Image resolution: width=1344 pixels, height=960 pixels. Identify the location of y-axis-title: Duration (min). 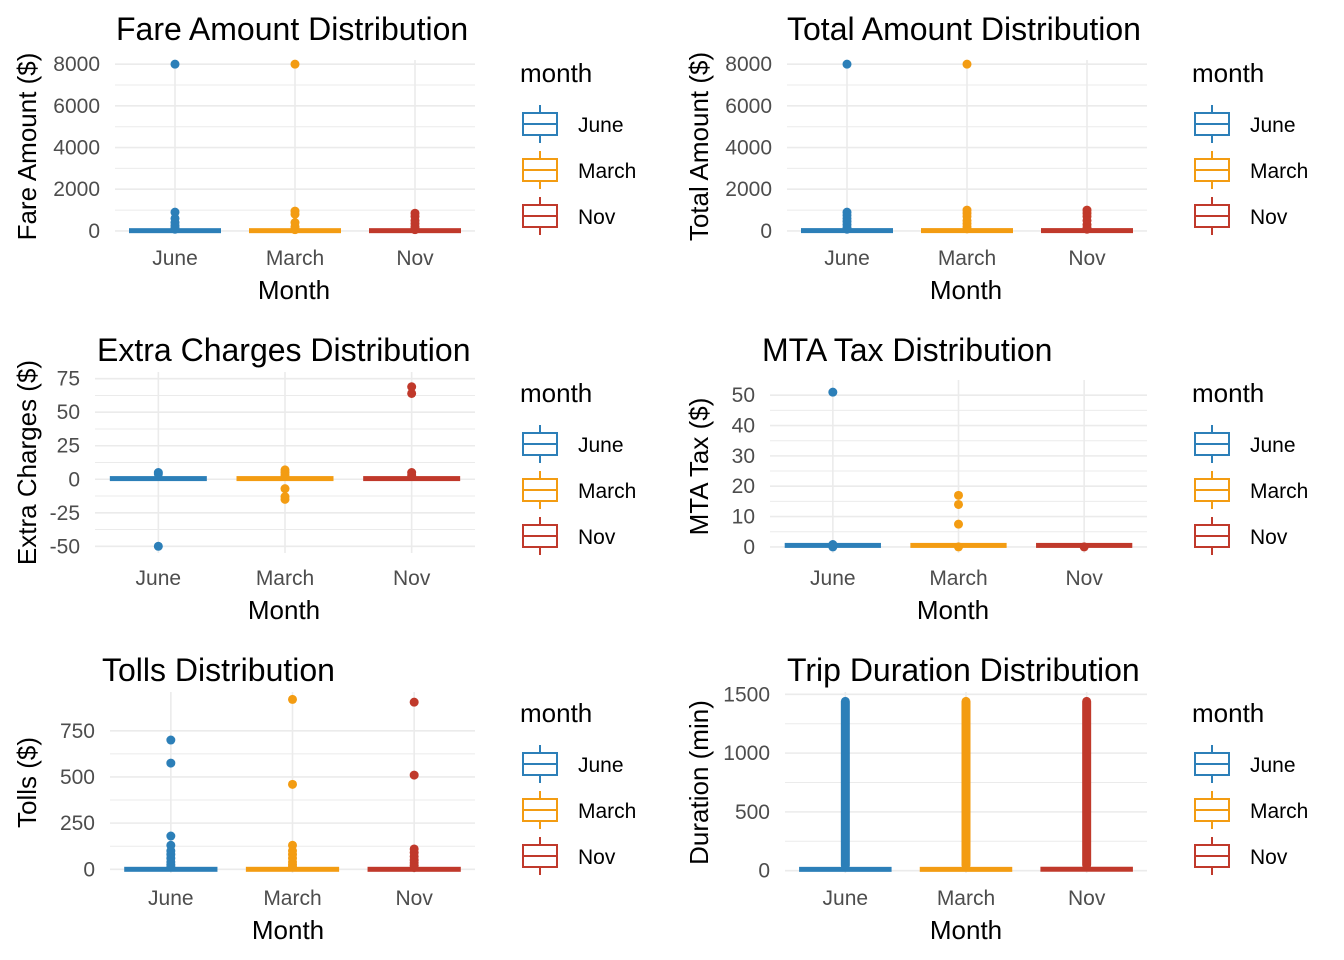
(699, 782).